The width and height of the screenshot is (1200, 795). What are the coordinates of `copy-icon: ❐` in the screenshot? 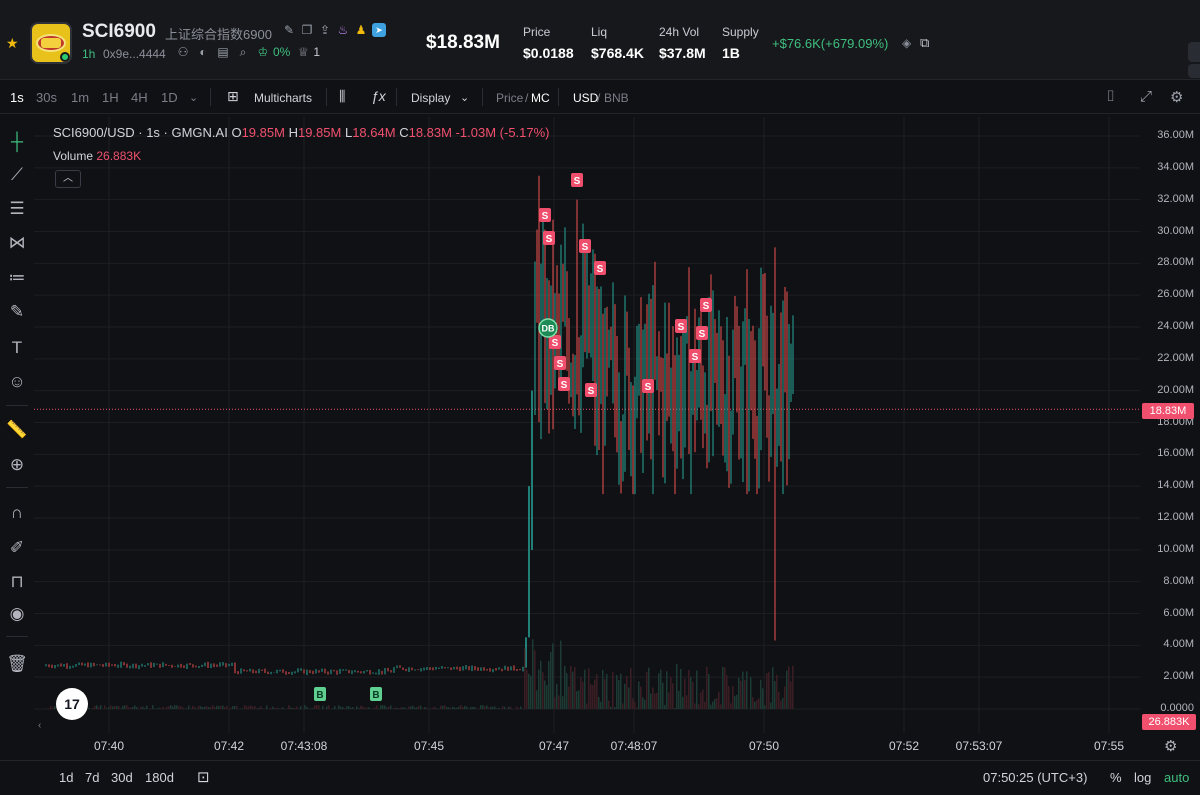 It's located at (307, 30).